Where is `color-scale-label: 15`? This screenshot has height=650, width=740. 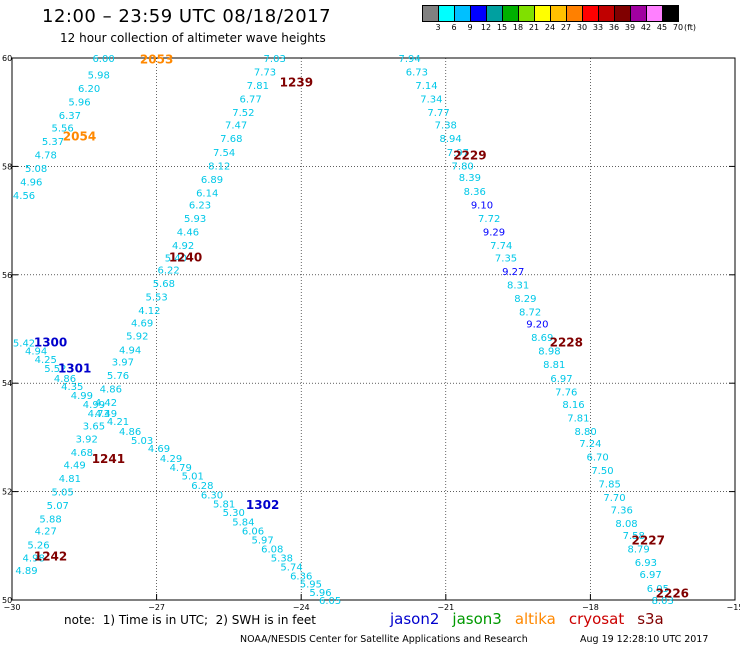 color-scale-label: 15 is located at coordinates (502, 27).